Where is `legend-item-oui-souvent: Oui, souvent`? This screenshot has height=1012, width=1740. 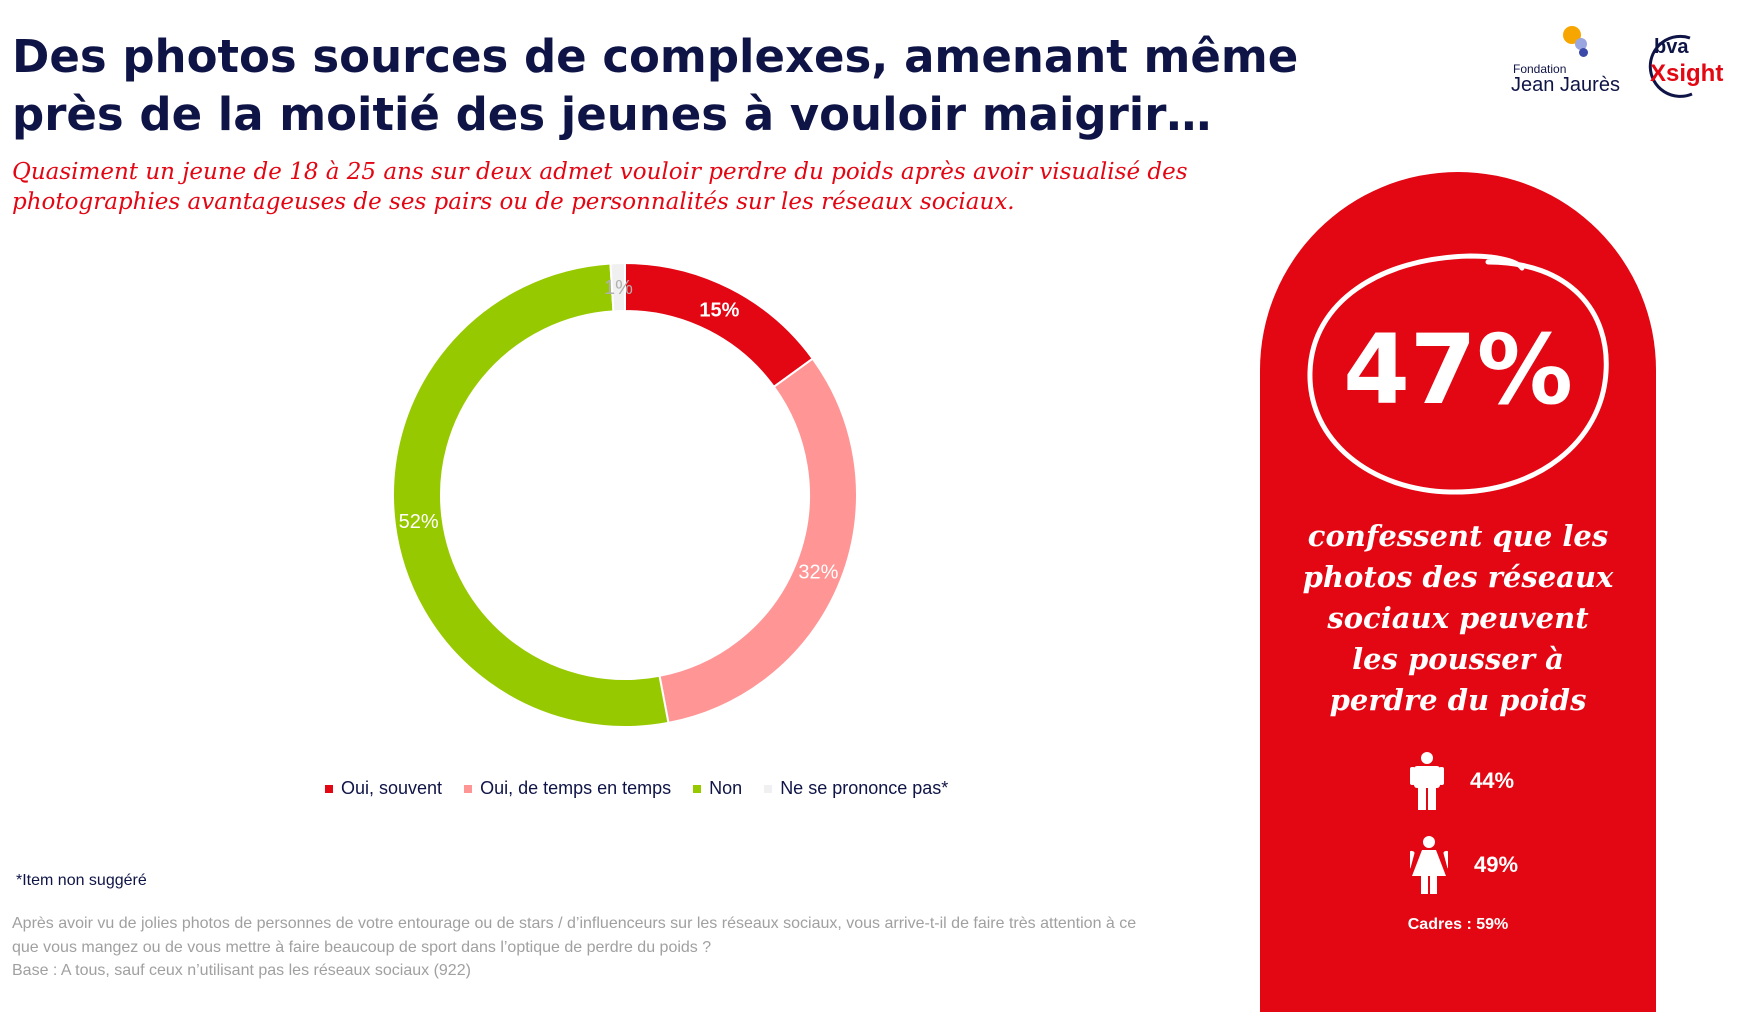 legend-item-oui-souvent: Oui, souvent is located at coordinates (383, 788).